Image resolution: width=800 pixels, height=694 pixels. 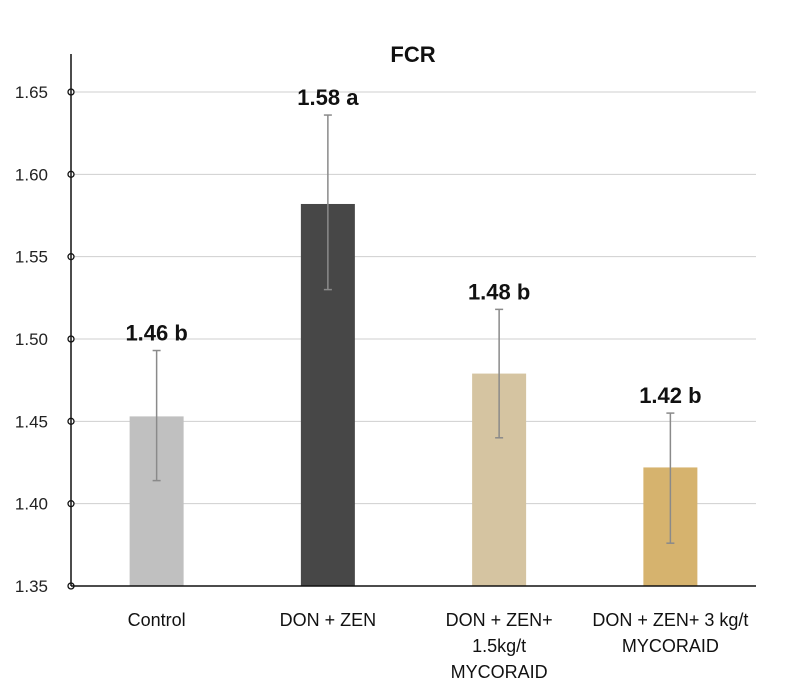 I want to click on data-label: 1.42 b, so click(x=670, y=395).